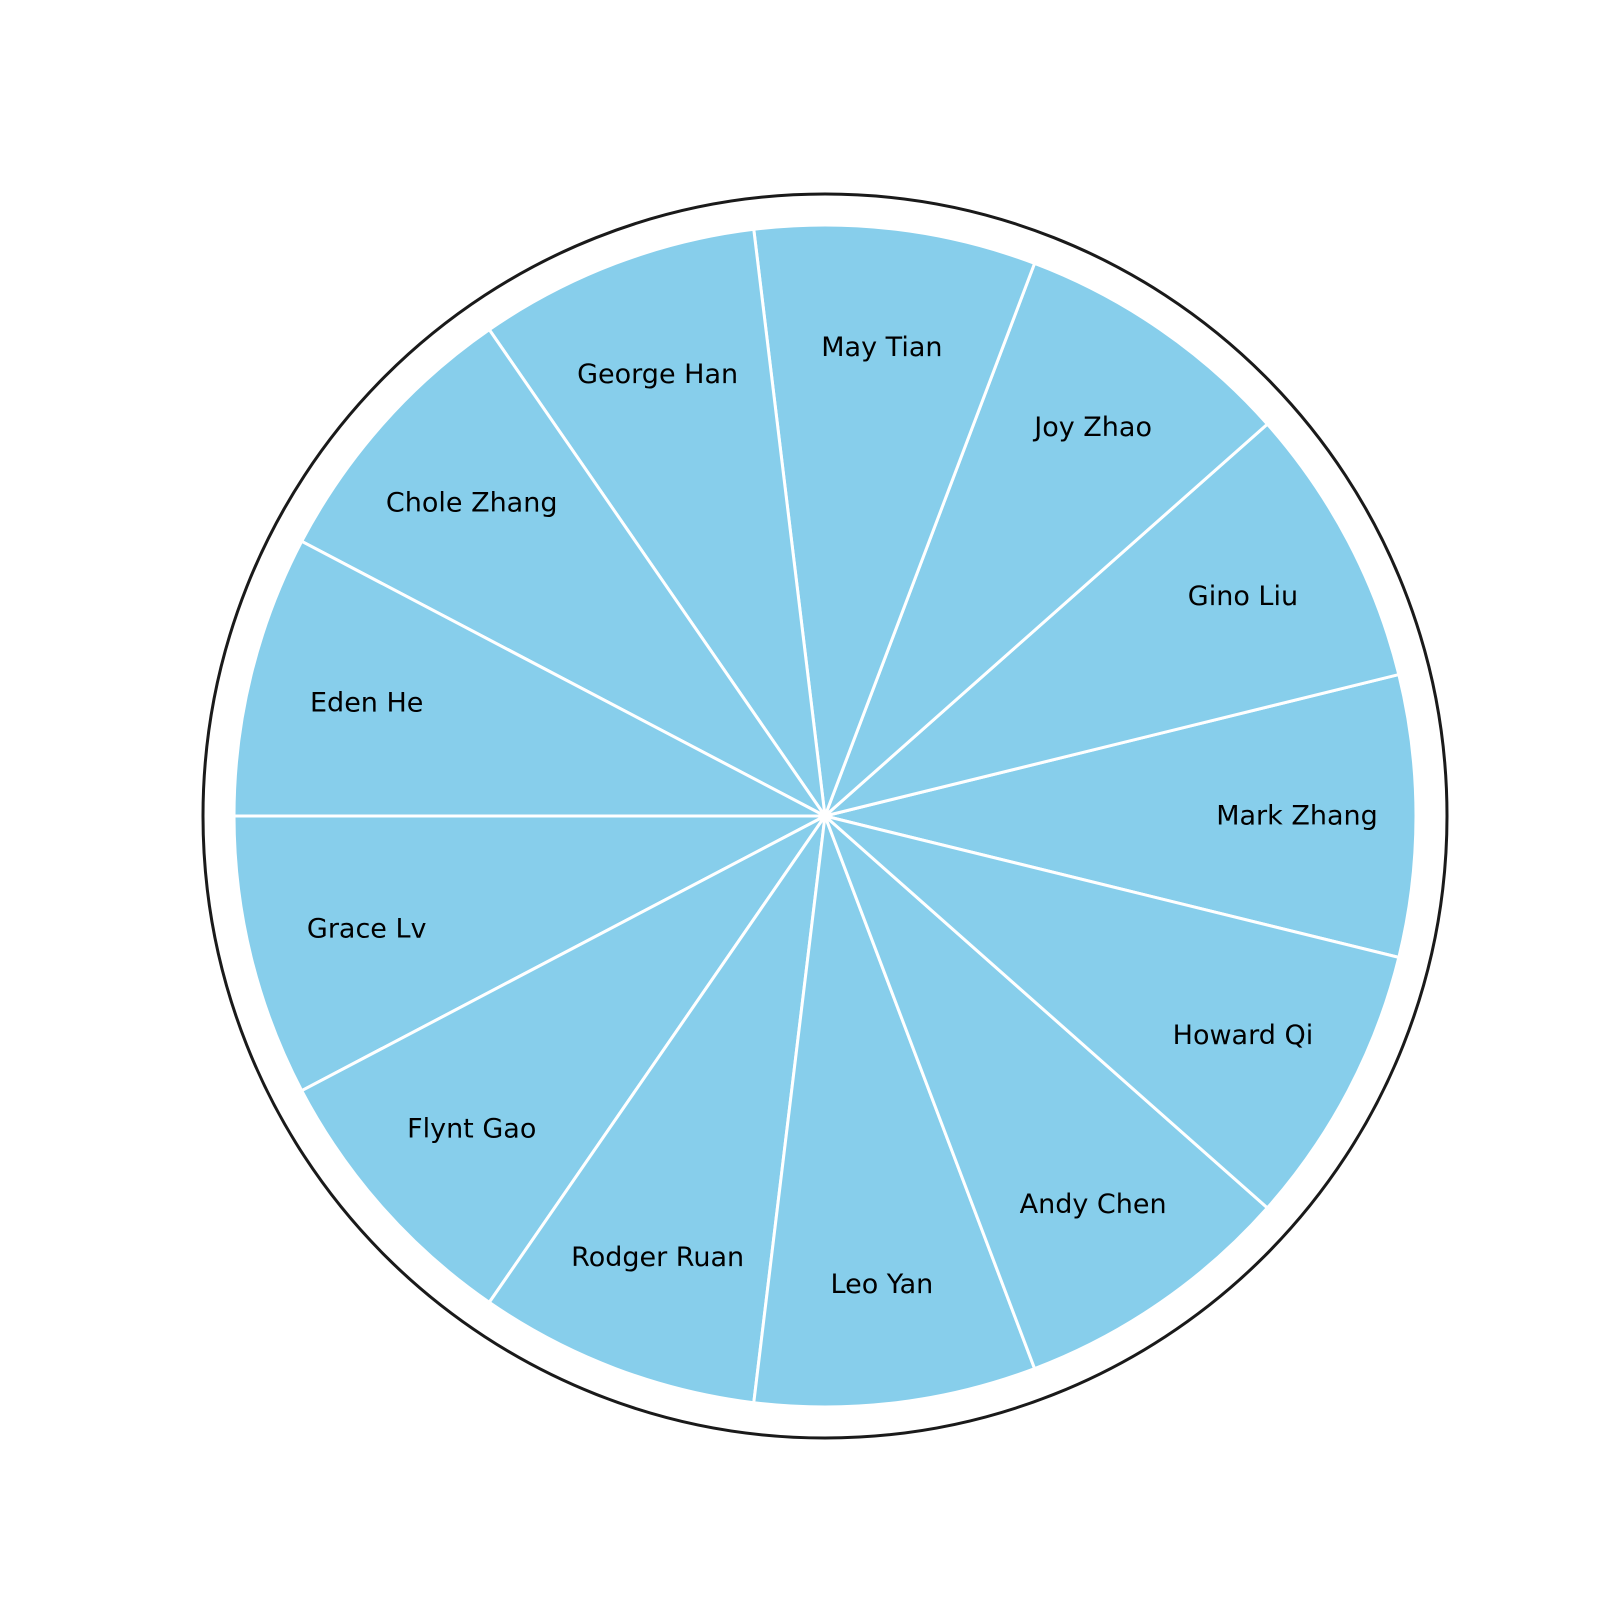  Describe the element at coordinates (1297, 815) in the screenshot. I see `slice-label: Mark Zhang` at that location.